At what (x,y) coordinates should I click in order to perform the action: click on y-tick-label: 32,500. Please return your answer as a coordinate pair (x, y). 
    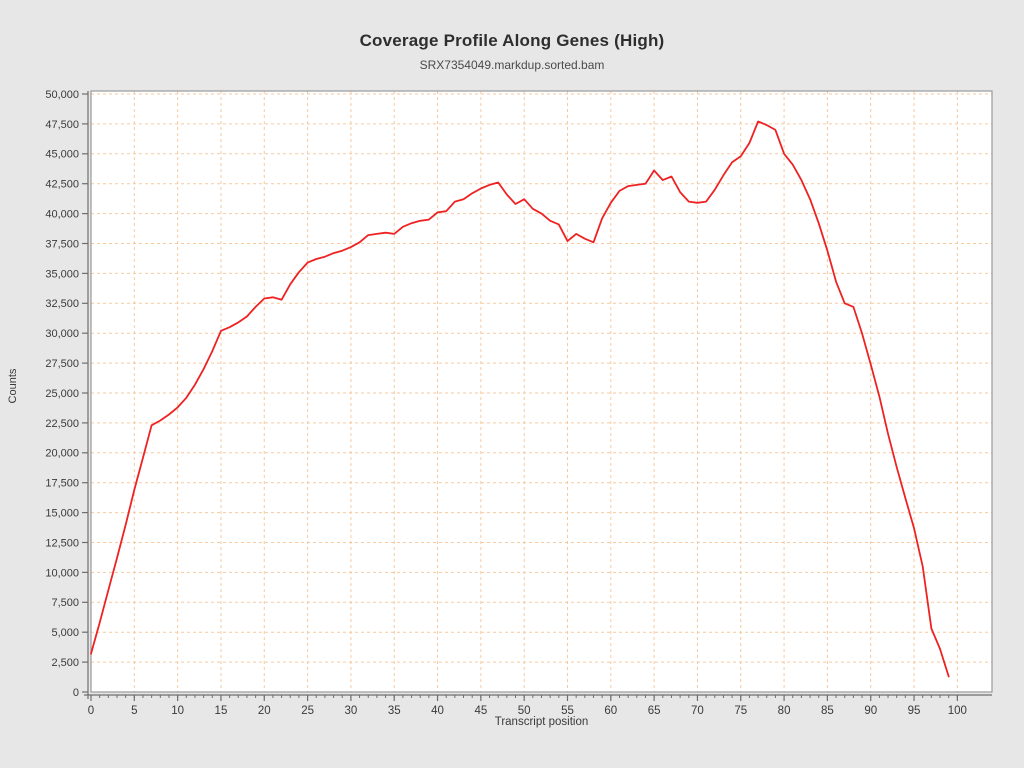
    Looking at the image, I should click on (62, 304).